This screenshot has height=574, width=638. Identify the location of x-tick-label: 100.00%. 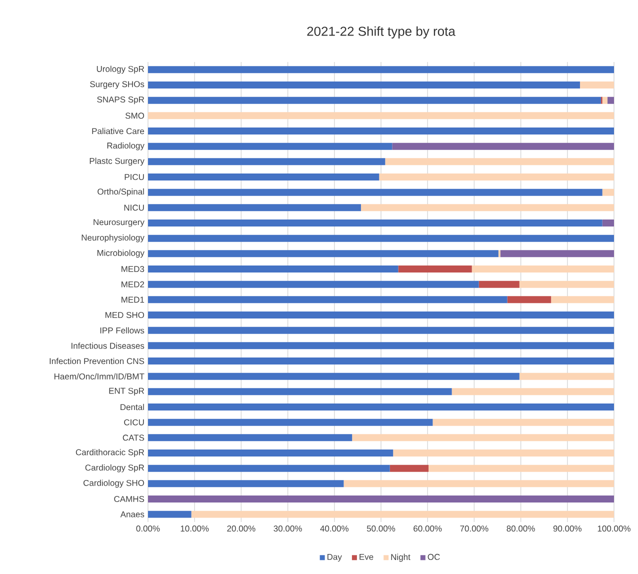
(614, 529).